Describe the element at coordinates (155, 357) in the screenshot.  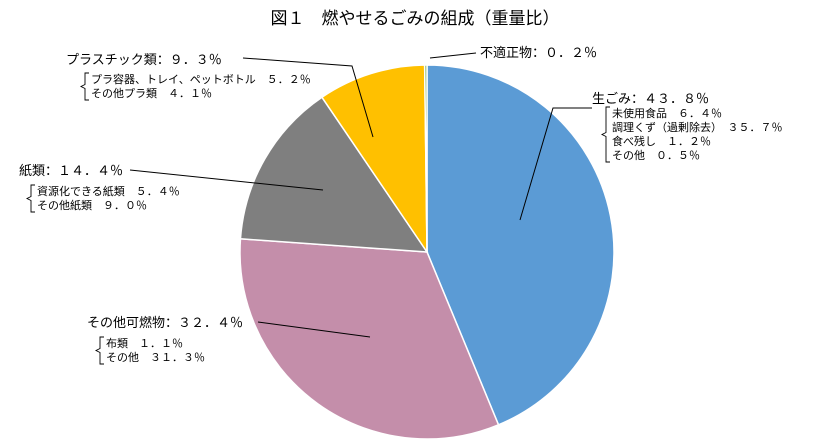
I see `slice-breakdown-item: その他 ３１．３％` at that location.